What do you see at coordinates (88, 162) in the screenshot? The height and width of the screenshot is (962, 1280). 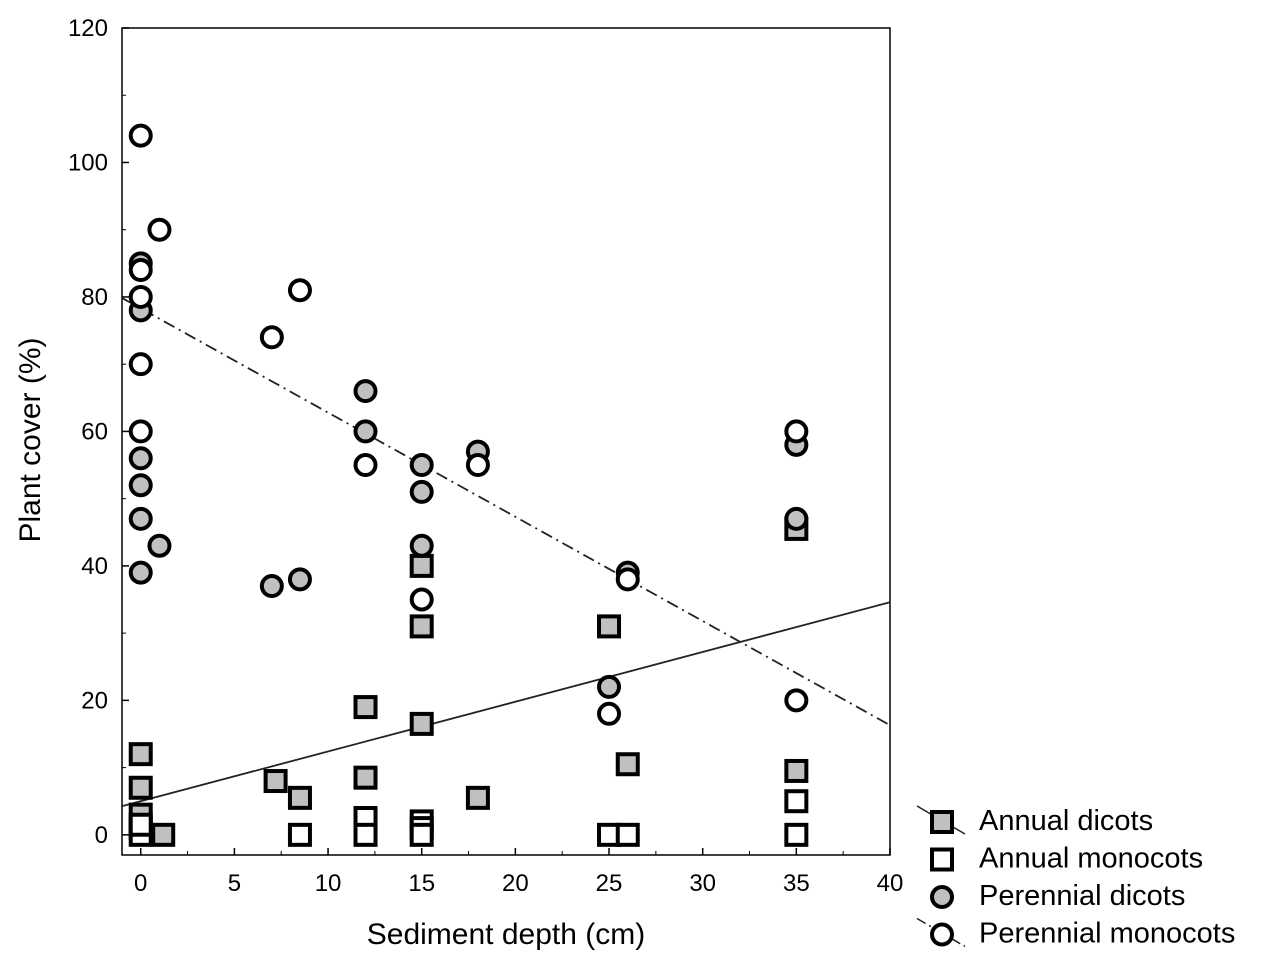 I see `y-tick-label: 100` at bounding box center [88, 162].